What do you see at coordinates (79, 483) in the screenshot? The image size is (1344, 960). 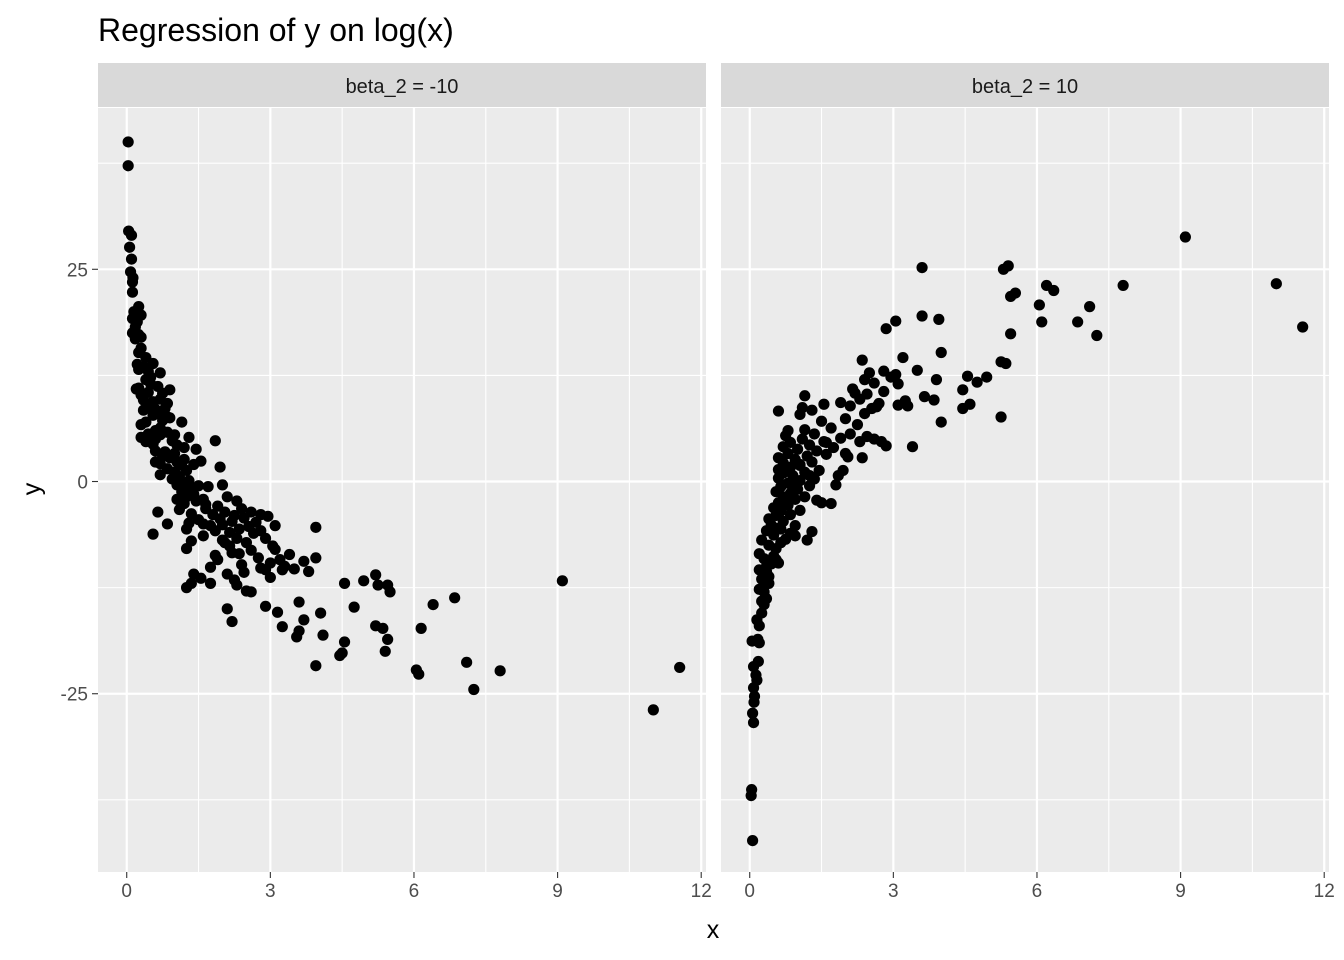 I see `y-axis: -25 0 25` at bounding box center [79, 483].